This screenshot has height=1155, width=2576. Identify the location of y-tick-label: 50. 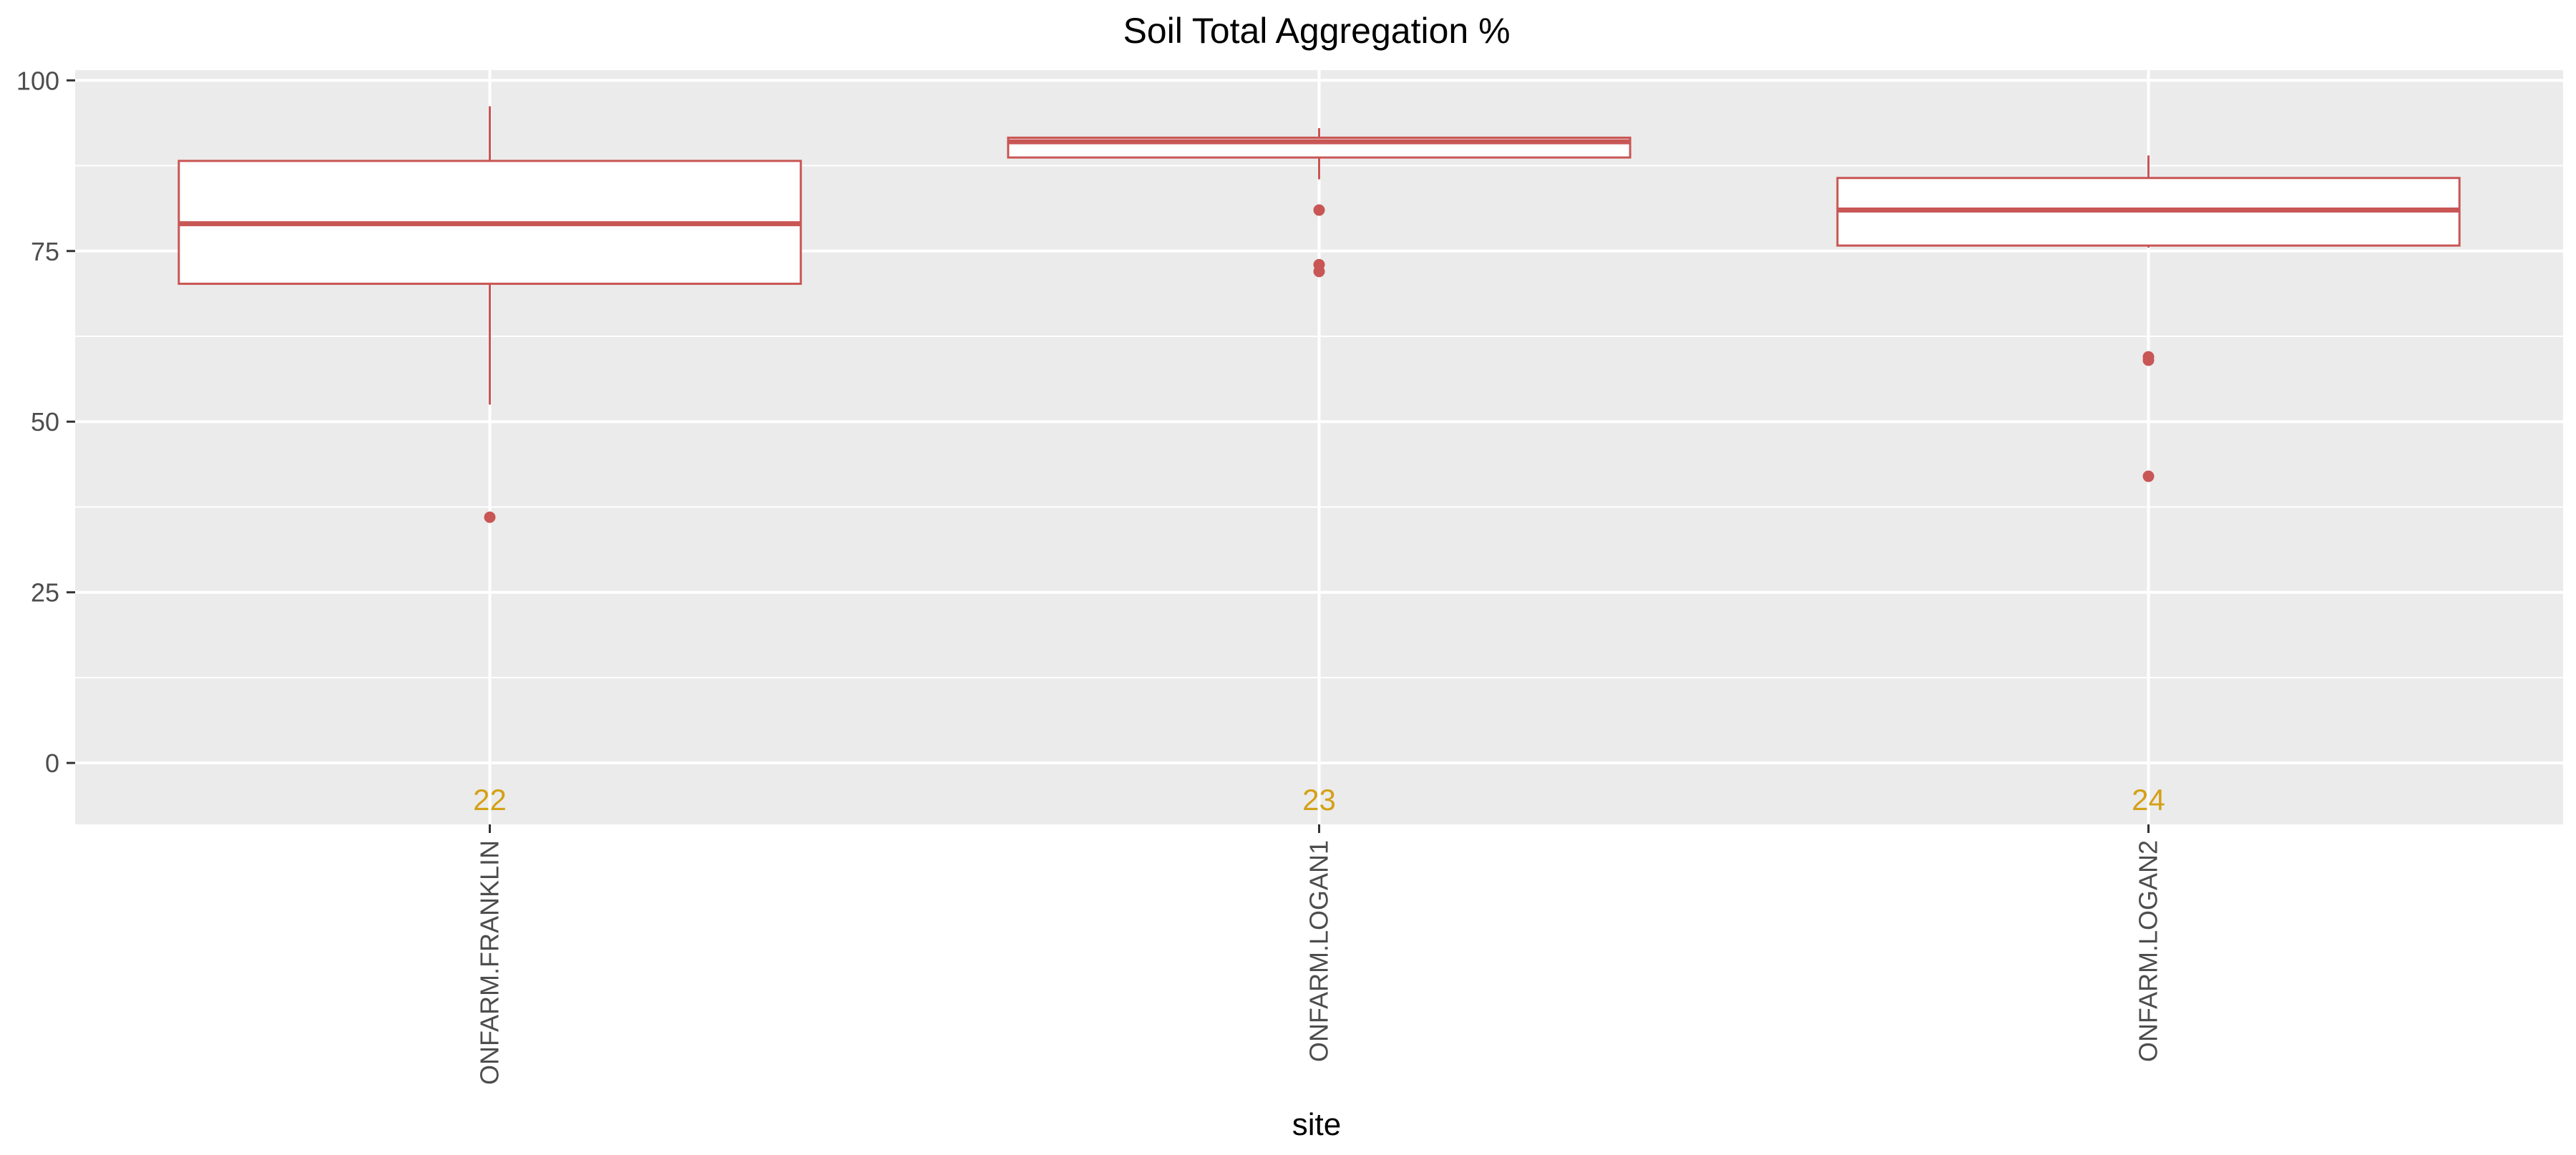
(45, 422).